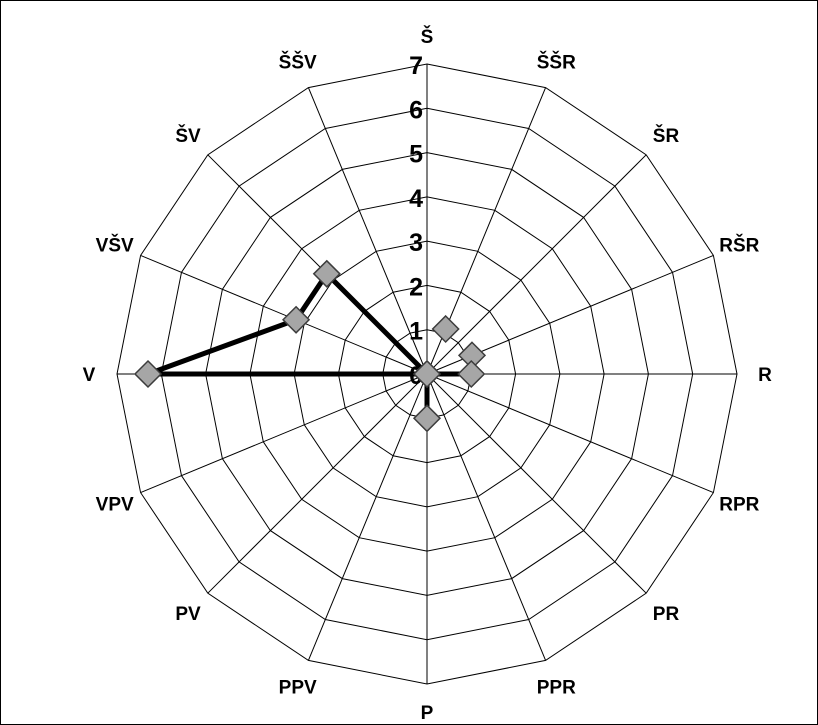  I want to click on r-tick-label: 5, so click(416, 155).